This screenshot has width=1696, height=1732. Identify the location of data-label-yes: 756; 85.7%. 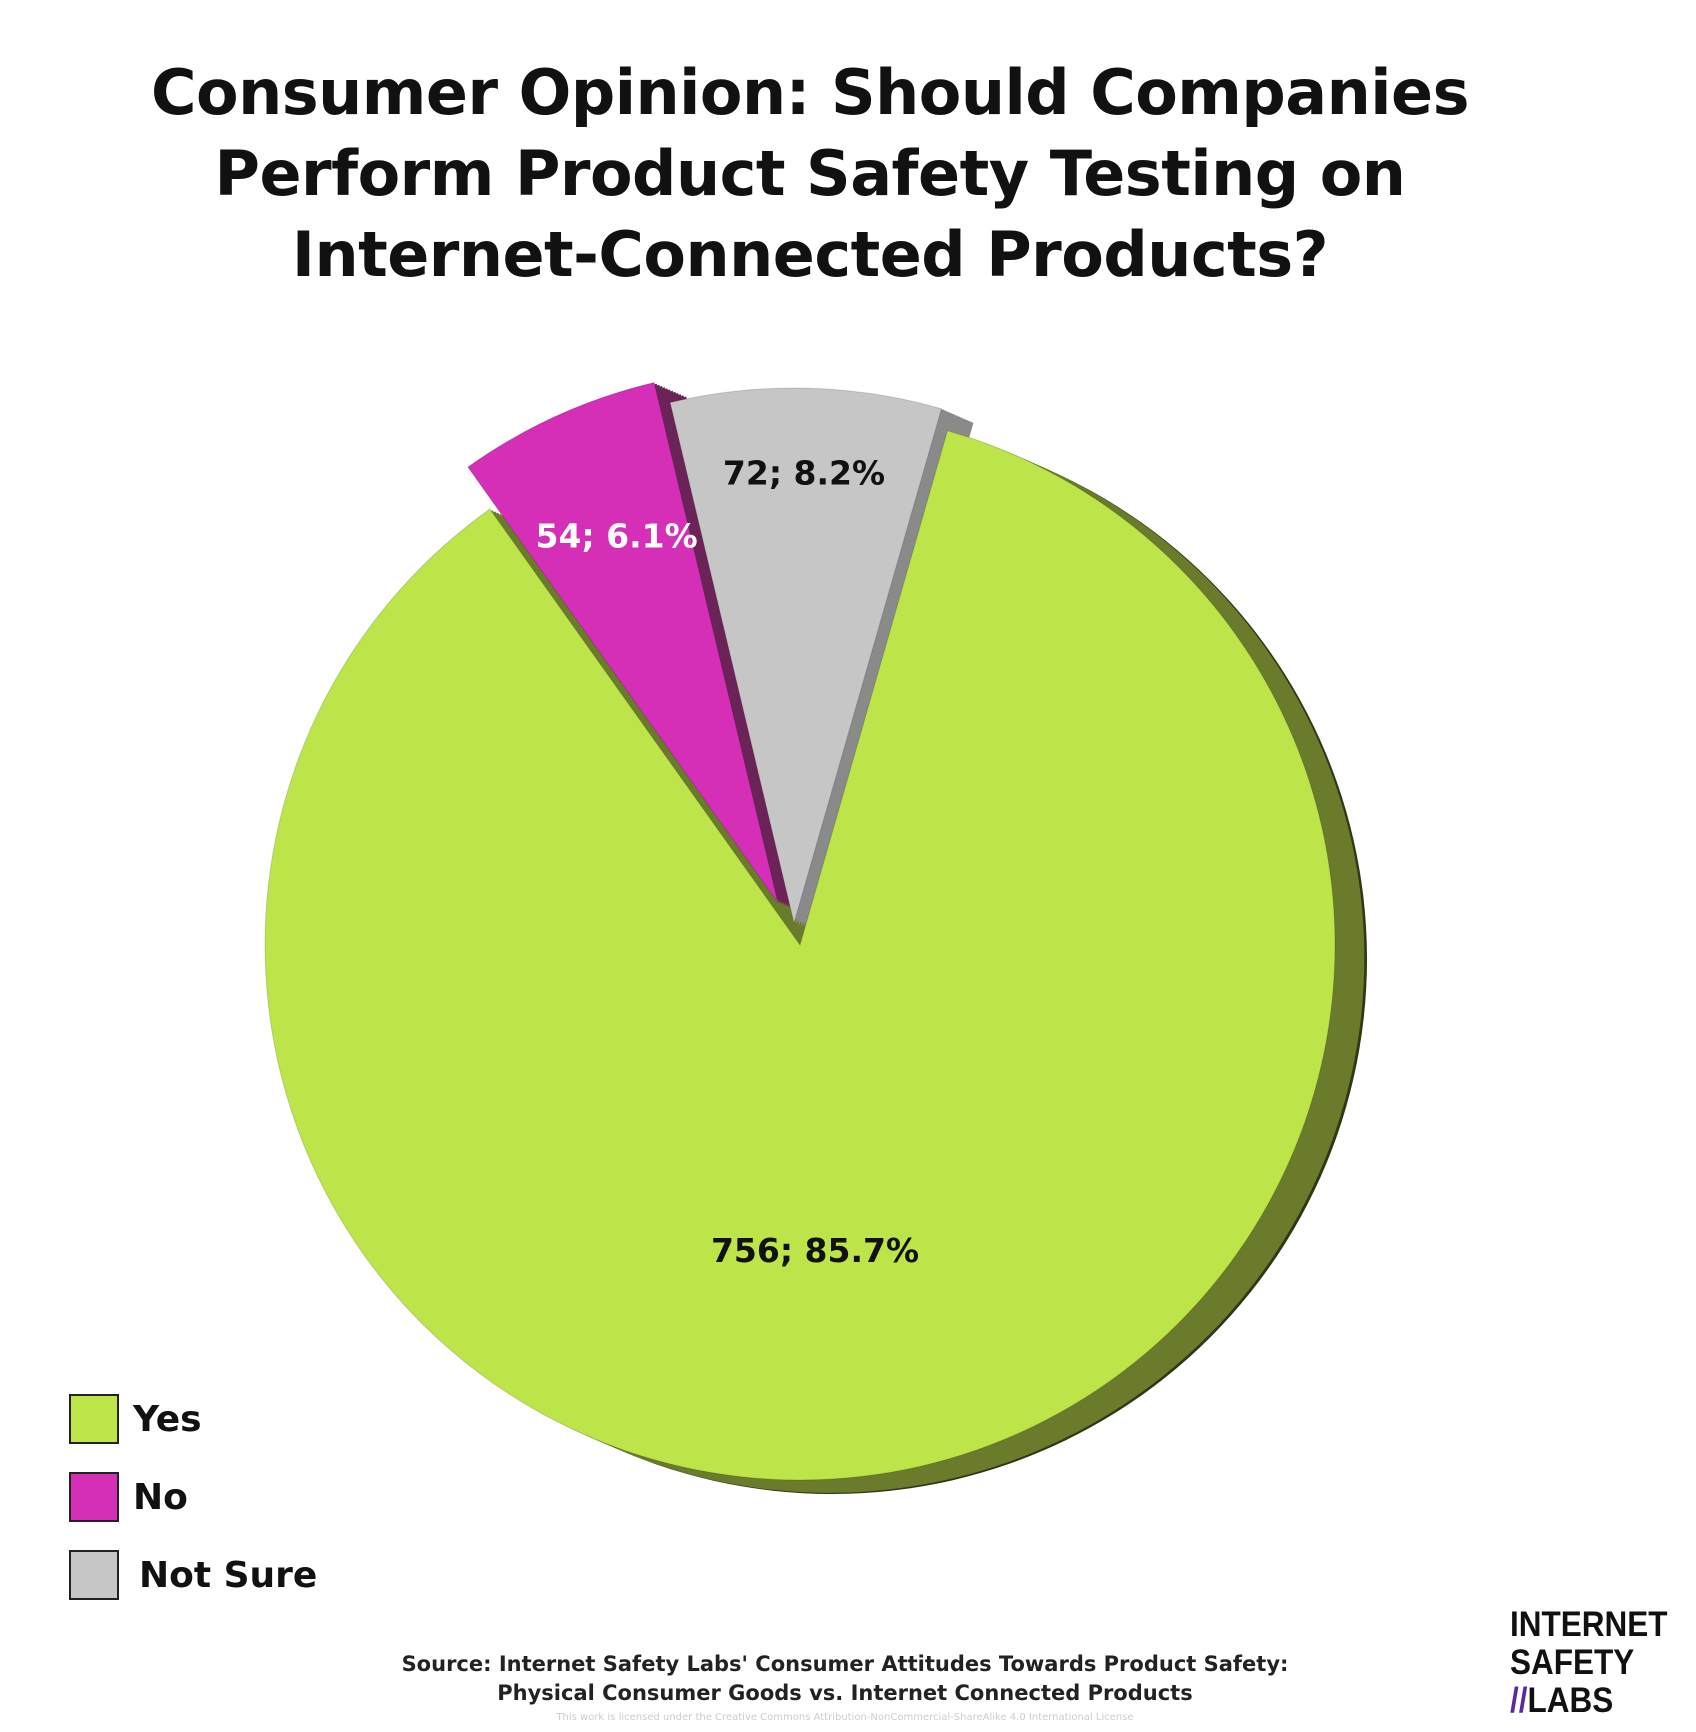
(815, 1250).